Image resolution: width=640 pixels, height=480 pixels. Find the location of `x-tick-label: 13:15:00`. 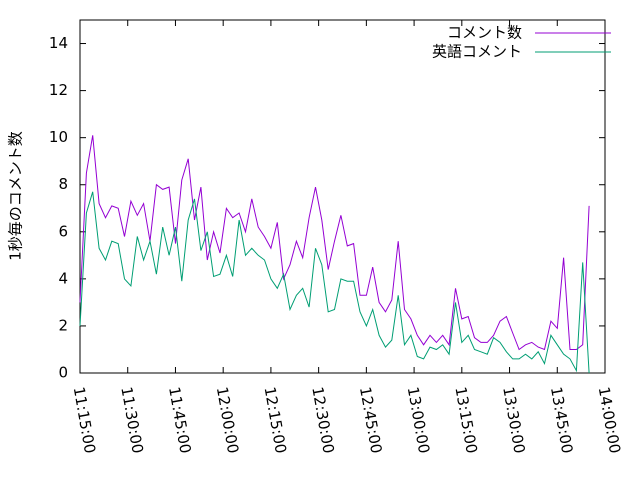

x-tick-label: 13:15:00 is located at coordinates (465, 419).